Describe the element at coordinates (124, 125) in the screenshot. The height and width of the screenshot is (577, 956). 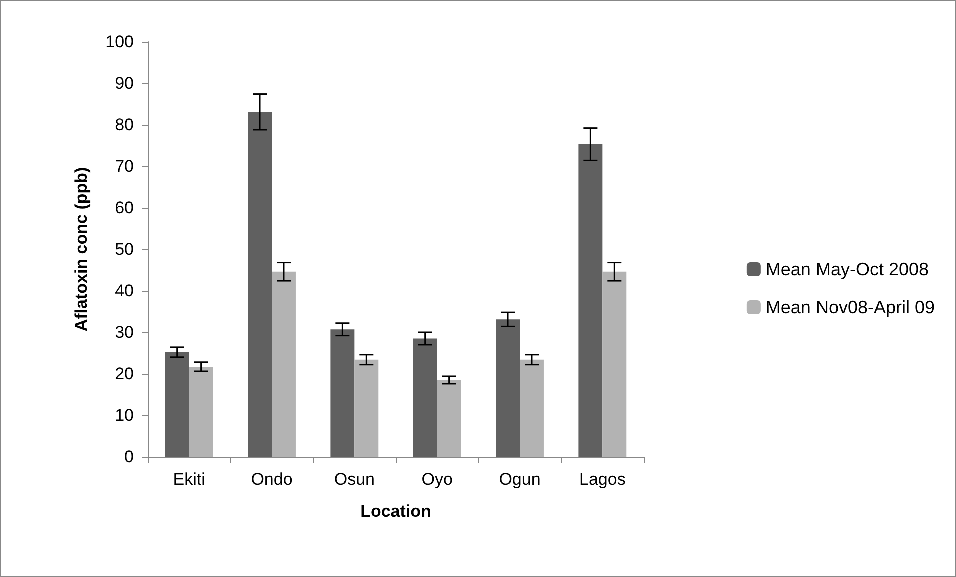
I see `y-tick-label: 80` at that location.